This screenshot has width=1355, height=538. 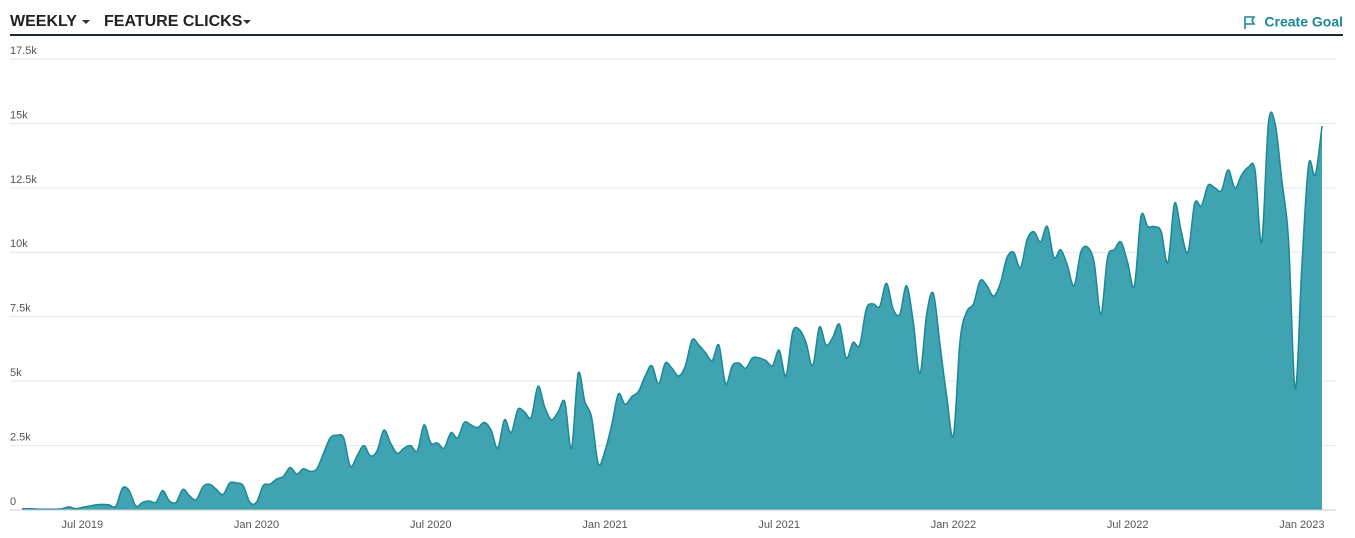 I want to click on y-tick-label: 10k, so click(x=19, y=244).